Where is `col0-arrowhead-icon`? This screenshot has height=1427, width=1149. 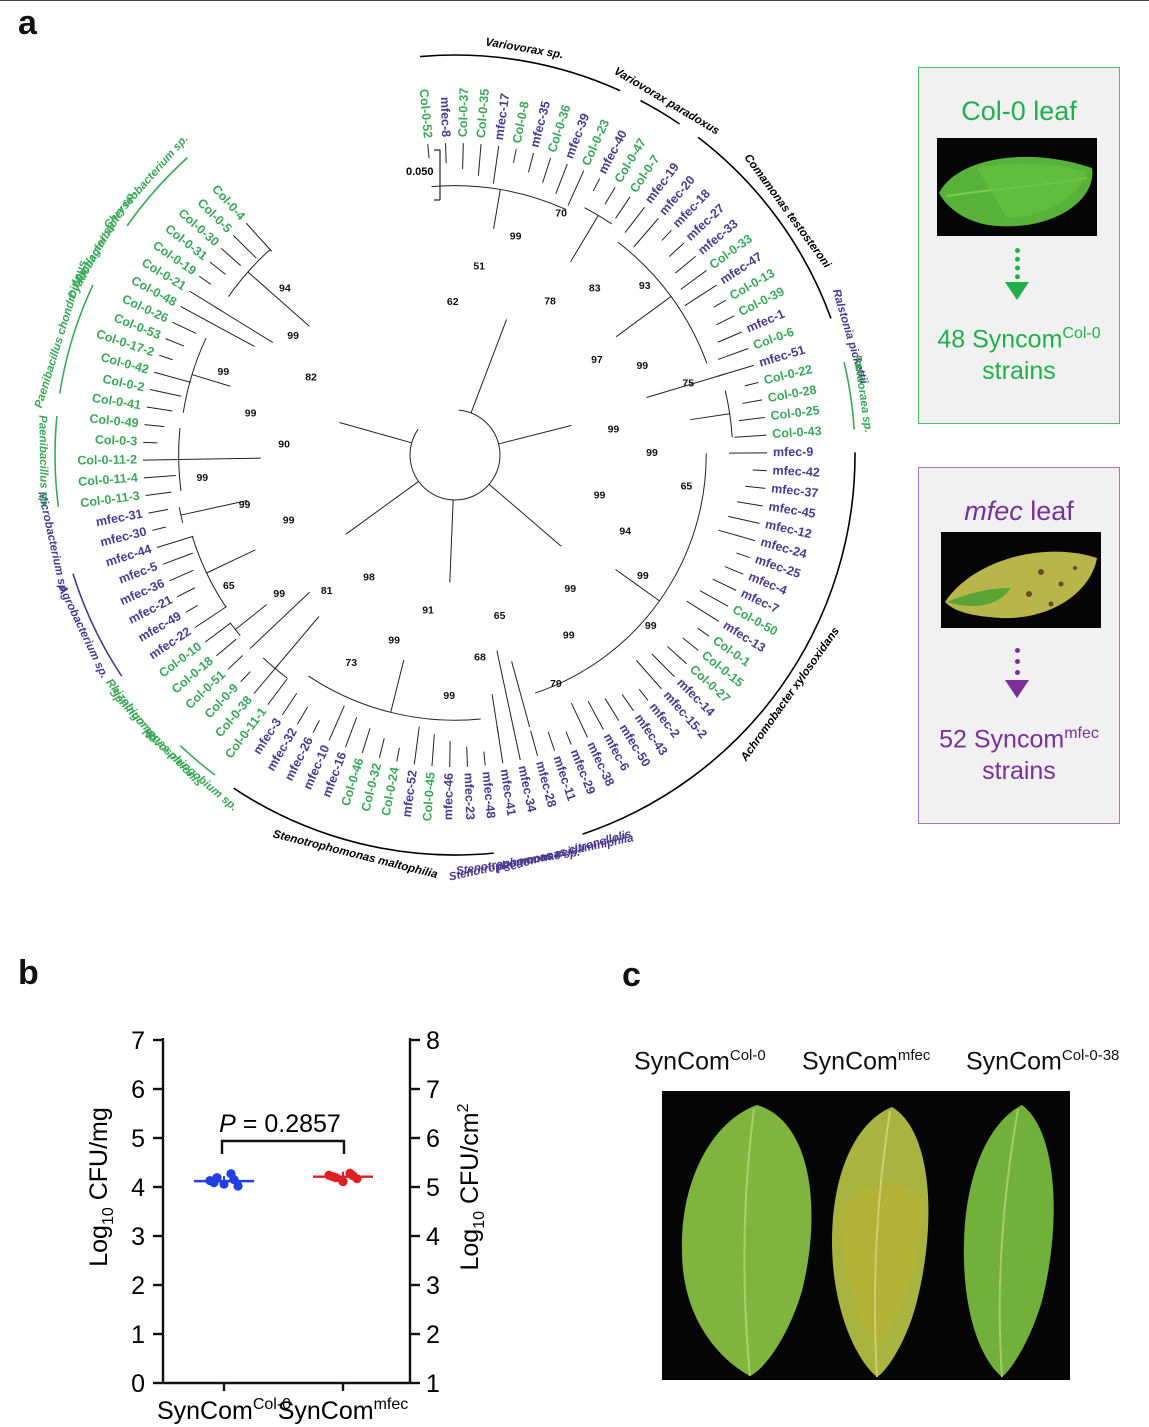 col0-arrowhead-icon is located at coordinates (1017, 291).